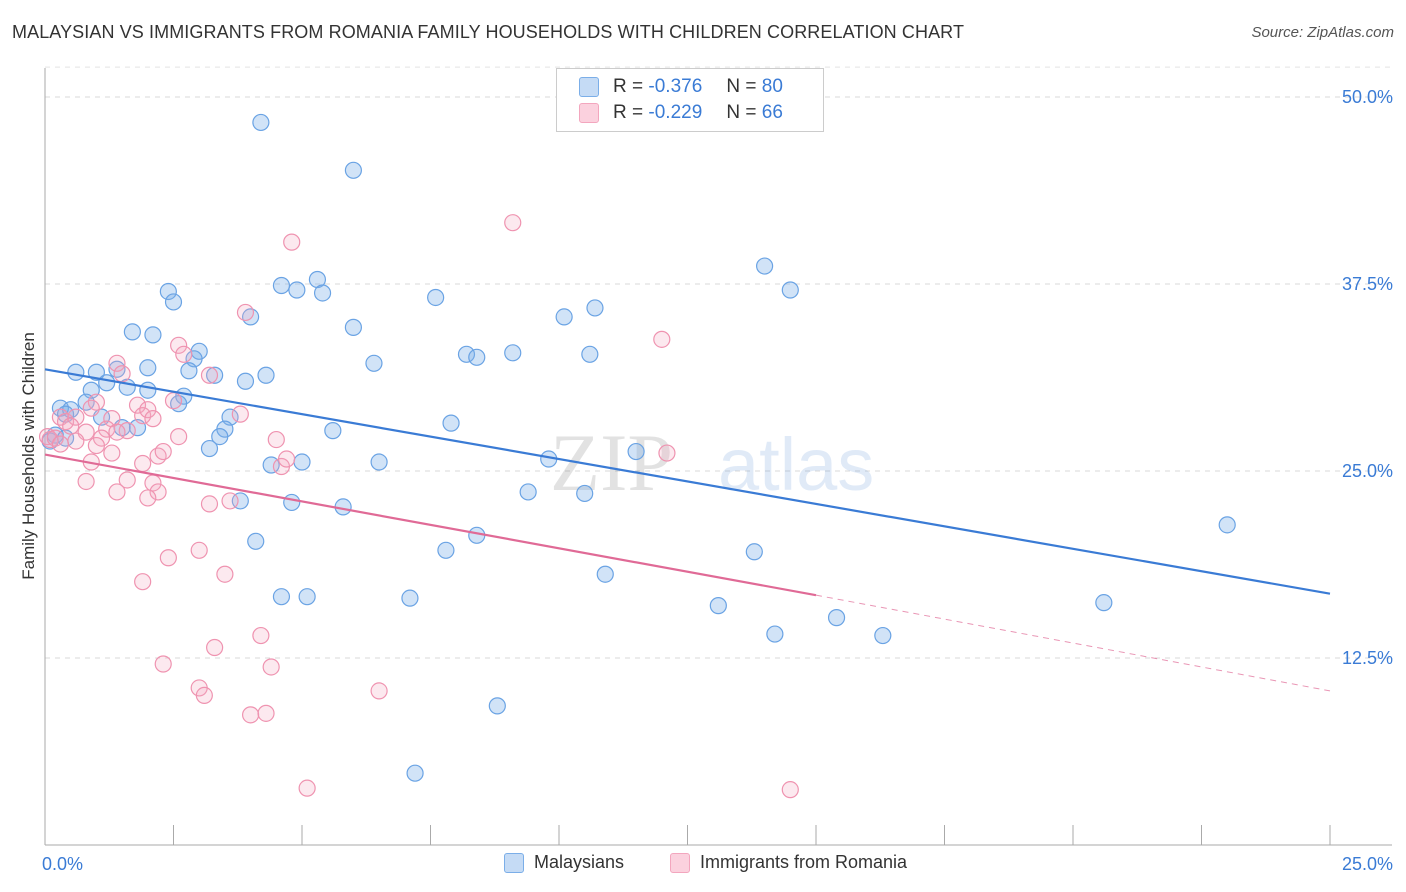 The image size is (1406, 892). Describe the element at coordinates (712, 462) in the screenshot. I see `watermark: ZIP atlas` at that location.